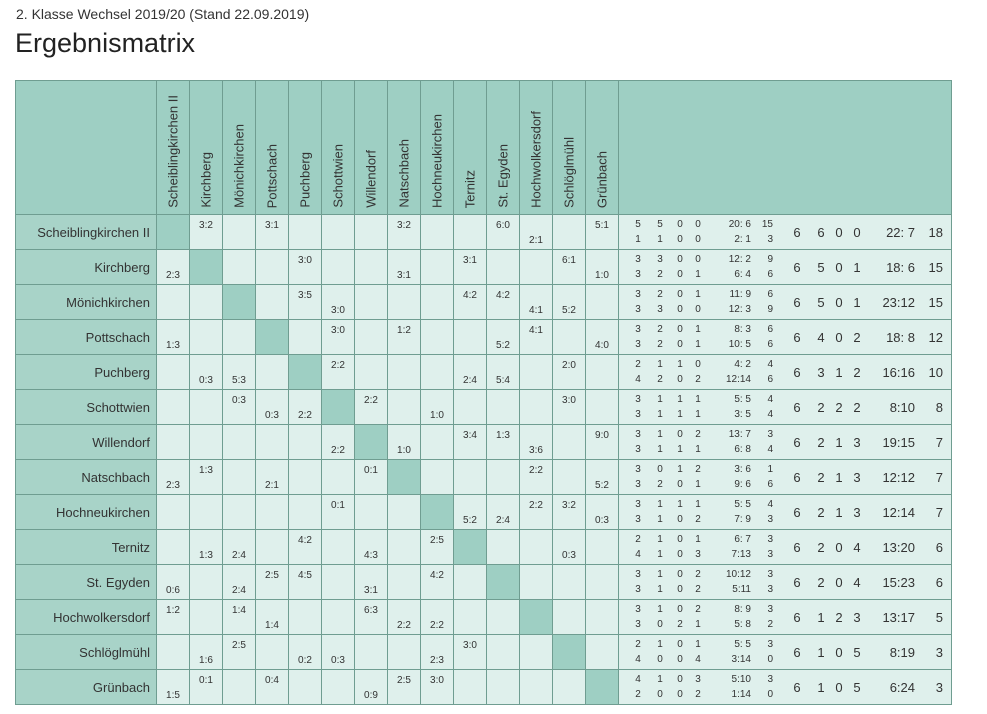 This screenshot has height=714, width=987. What do you see at coordinates (470, 260) in the screenshot?
I see `upper-result: 3:1` at bounding box center [470, 260].